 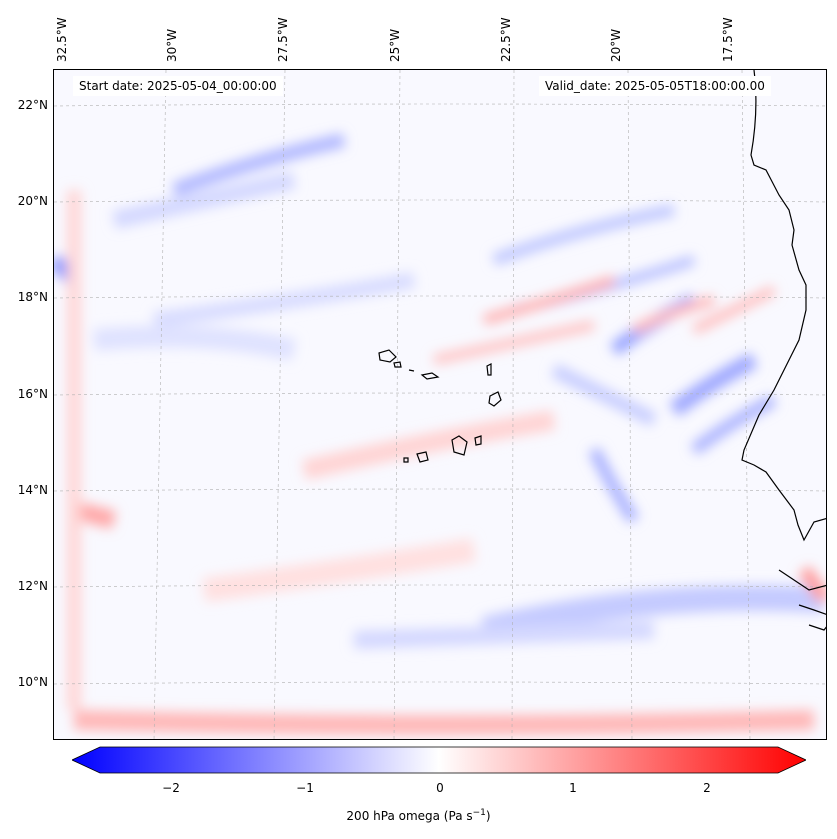 I want to click on lat-tick-14n: 14°N, so click(x=32, y=490).